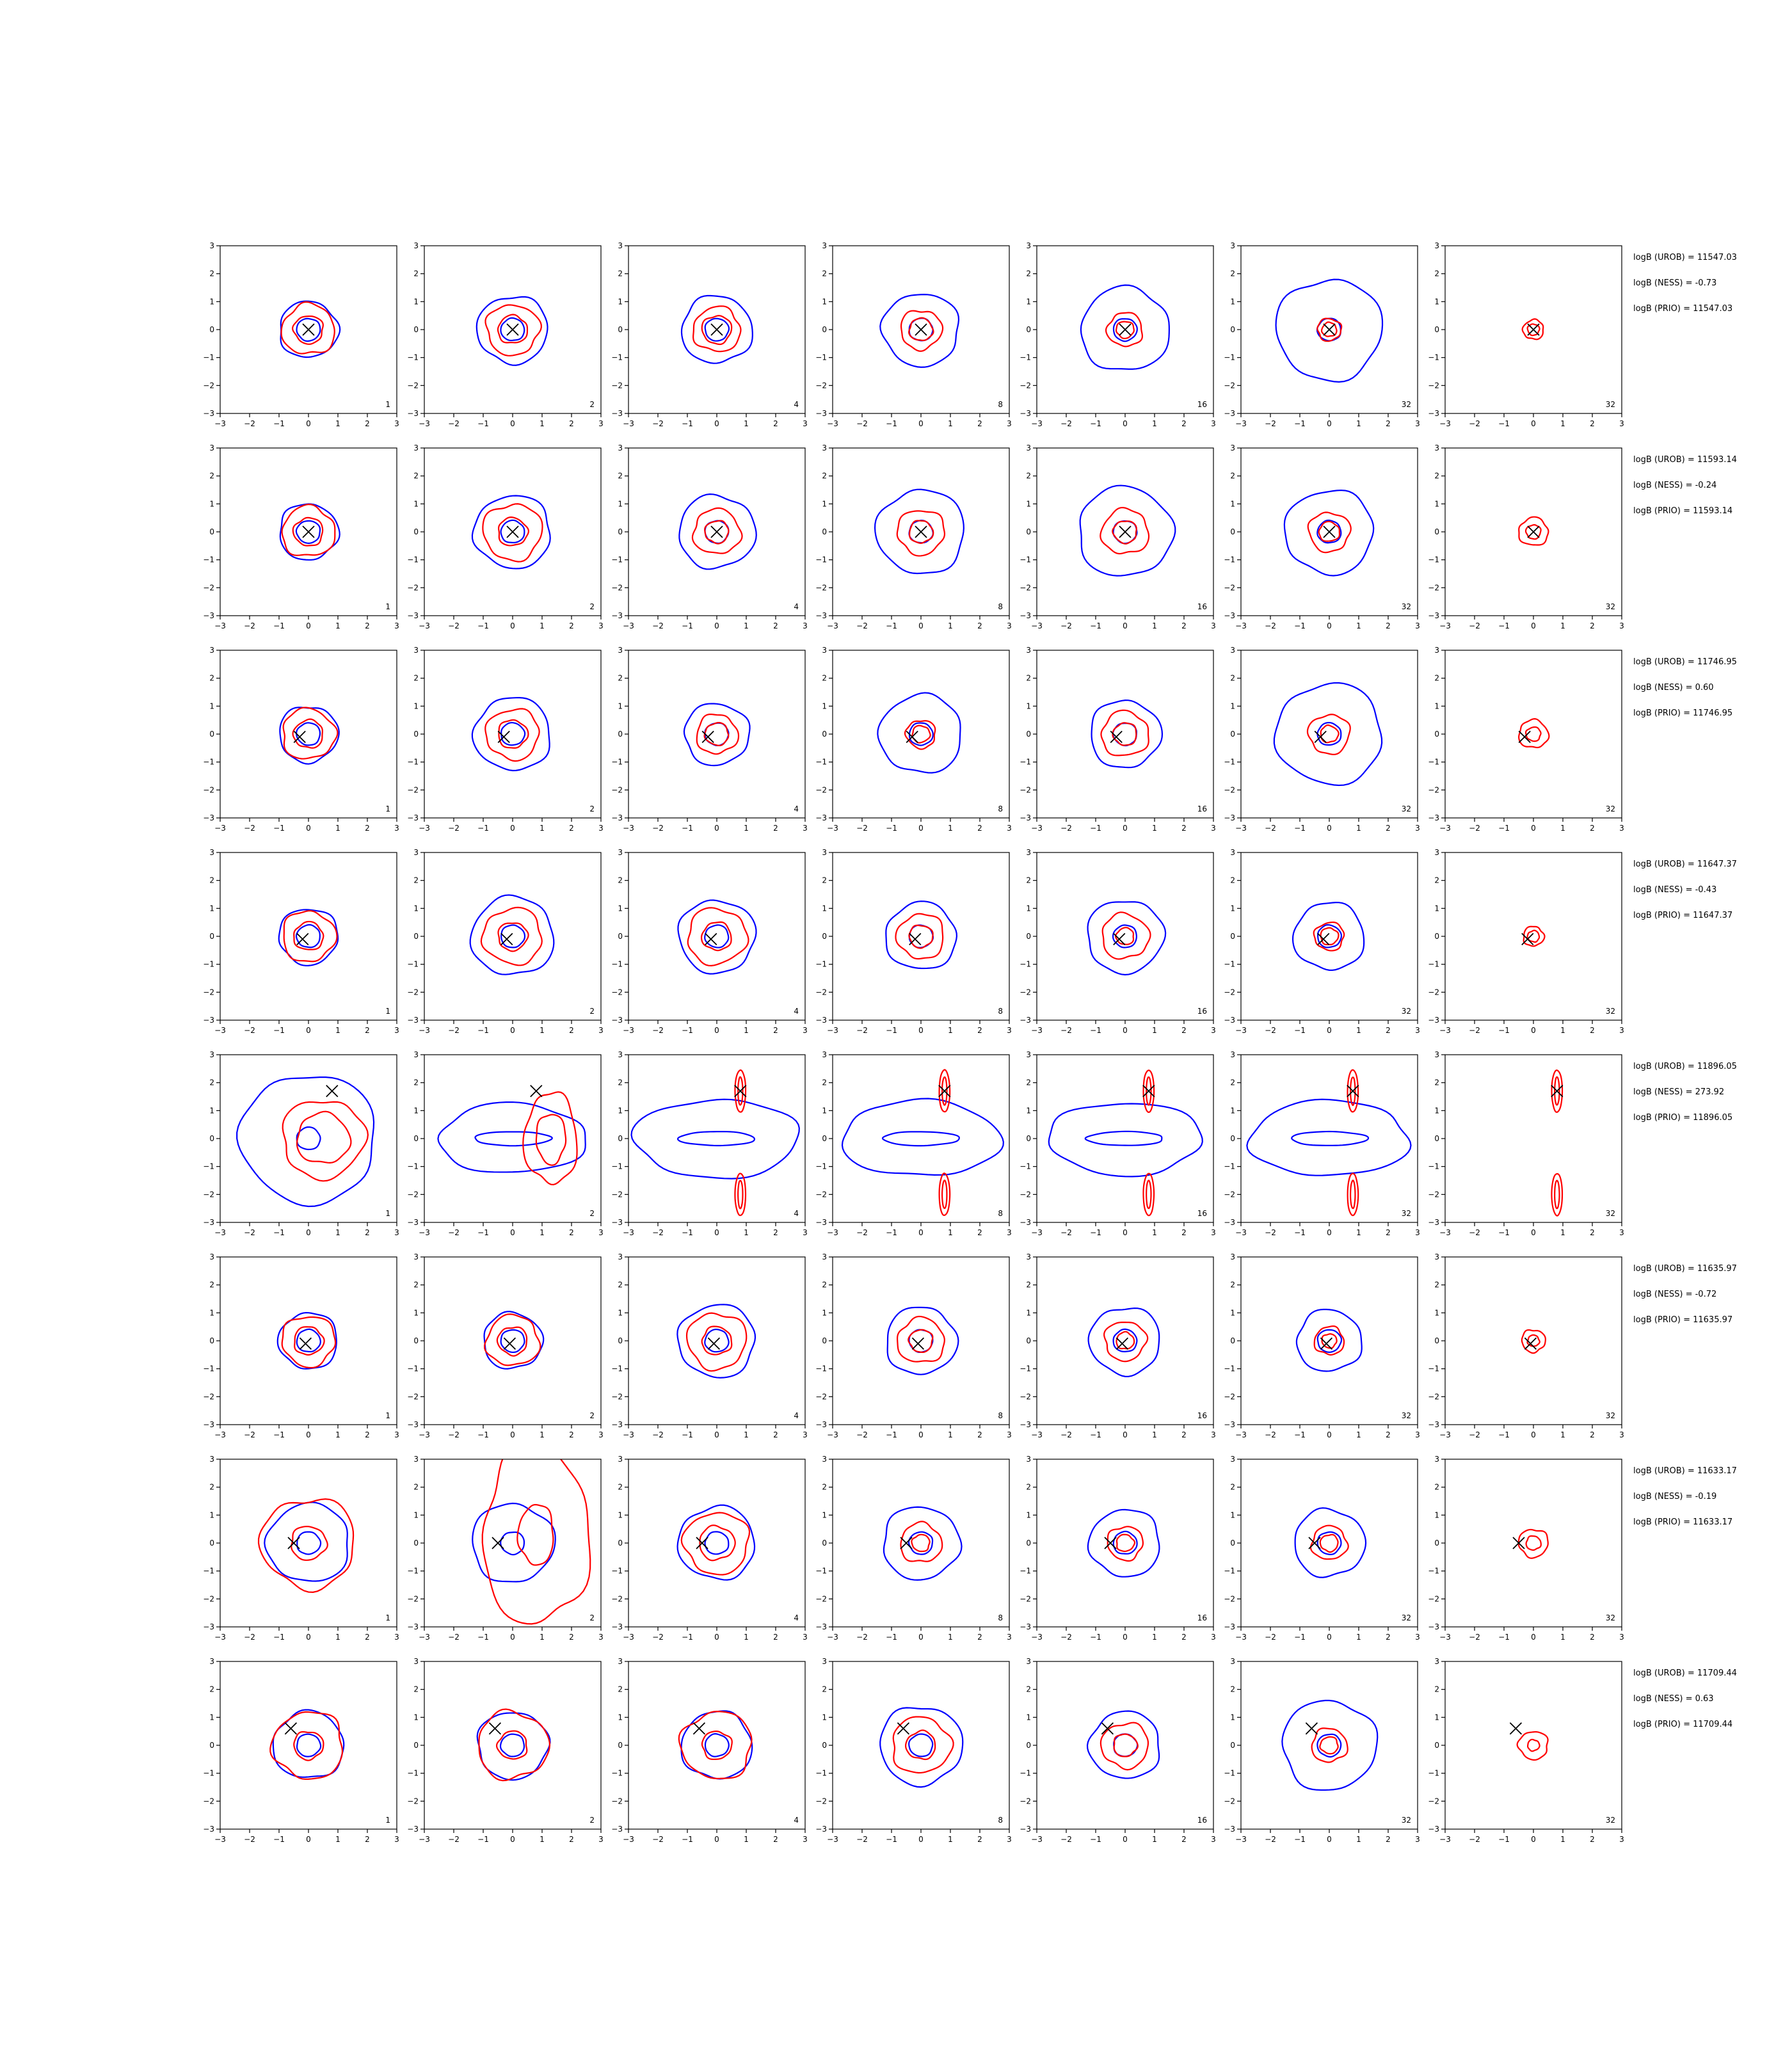 This screenshot has height=2048, width=1792. I want to click on row-logb-text: logB (PRIO) = 11746.95, so click(1682, 713).